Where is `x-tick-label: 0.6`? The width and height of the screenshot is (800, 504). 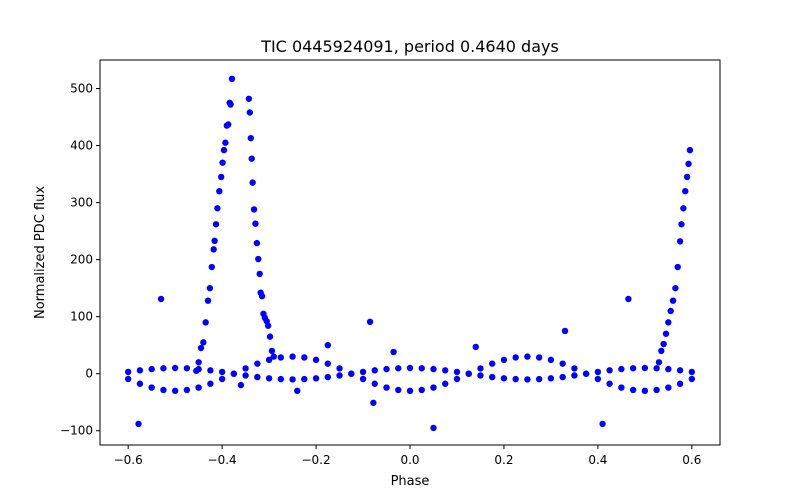 x-tick-label: 0.6 is located at coordinates (691, 460).